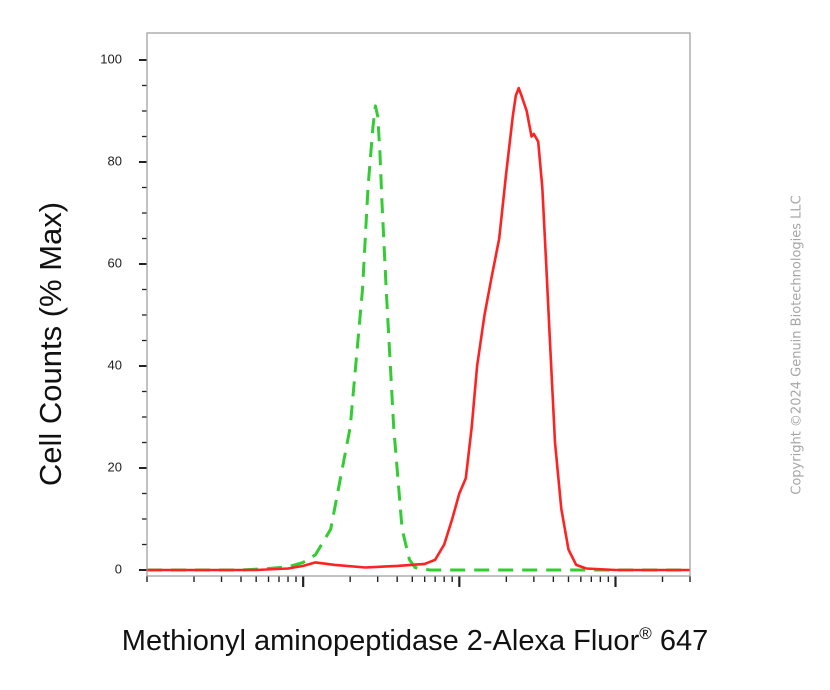  What do you see at coordinates (115, 364) in the screenshot?
I see `y-tick-label: 40` at bounding box center [115, 364].